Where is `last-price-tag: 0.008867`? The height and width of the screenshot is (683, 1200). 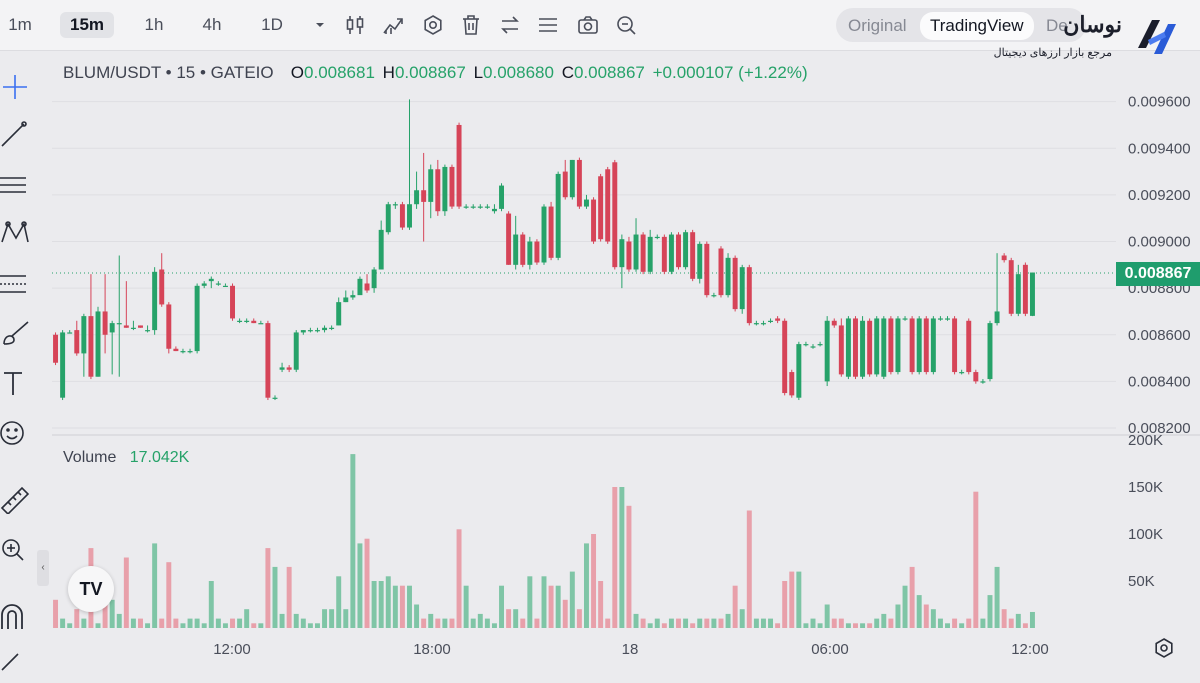
last-price-tag: 0.008867 is located at coordinates (1158, 274).